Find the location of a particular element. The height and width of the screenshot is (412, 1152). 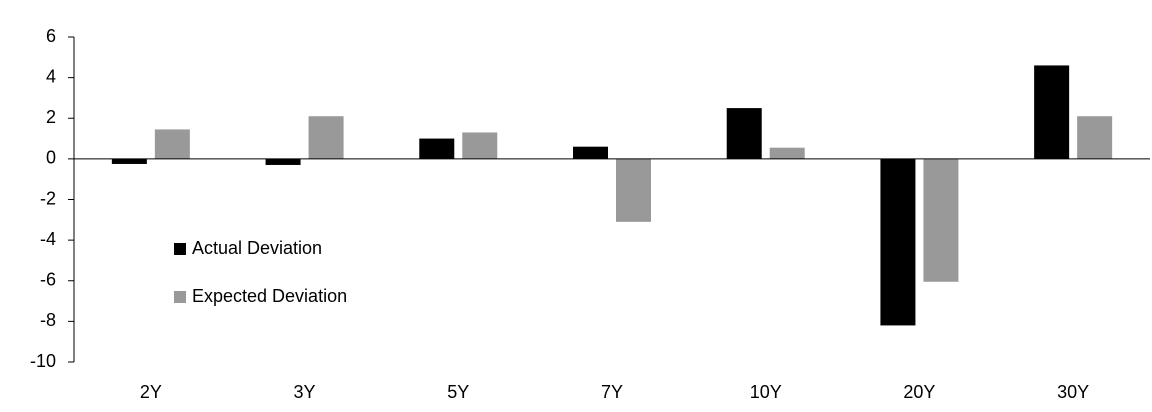

x-tick-label: 5Y is located at coordinates (458, 392).